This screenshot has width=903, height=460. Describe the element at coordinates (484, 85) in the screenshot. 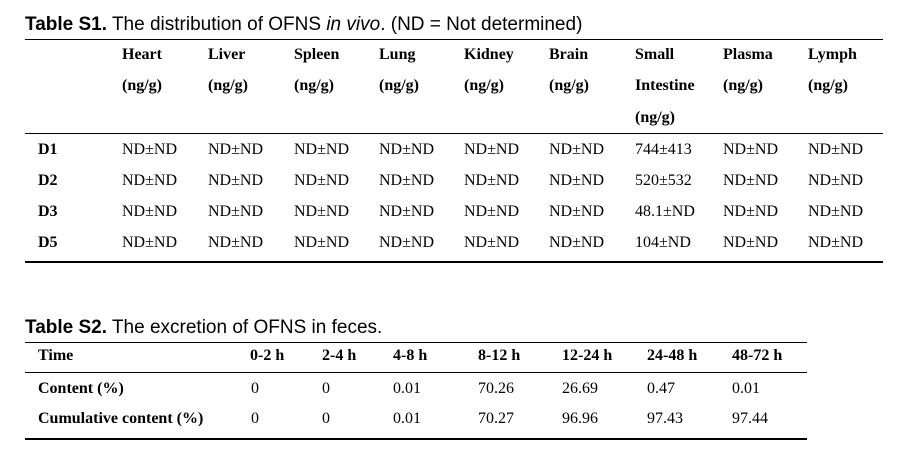

I see `header-kidney-unit: (ng/g)` at that location.